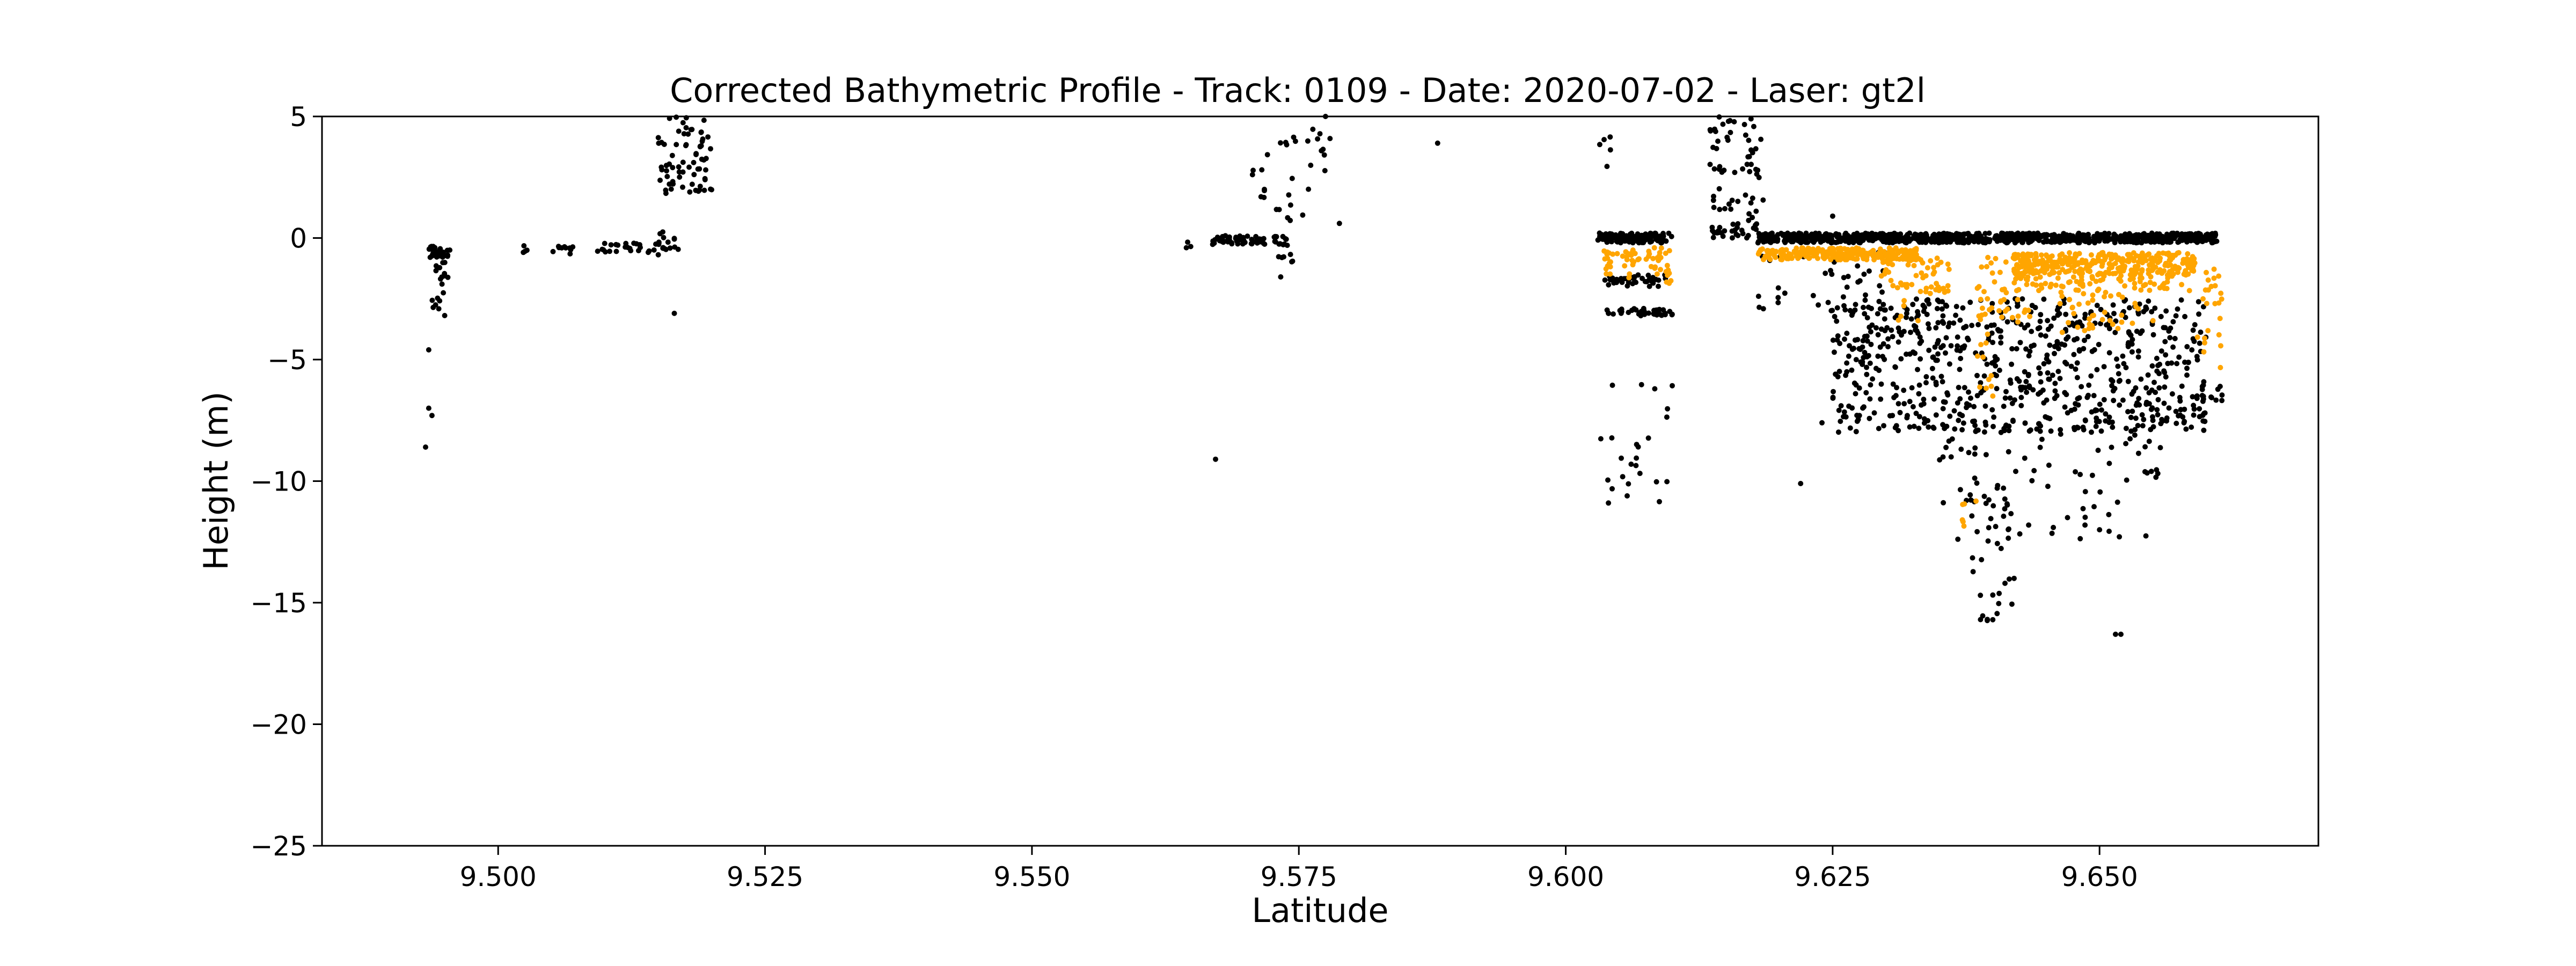 The width and height of the screenshot is (2576, 966). Describe the element at coordinates (1832, 876) in the screenshot. I see `x-tick-label: 9.625` at that location.